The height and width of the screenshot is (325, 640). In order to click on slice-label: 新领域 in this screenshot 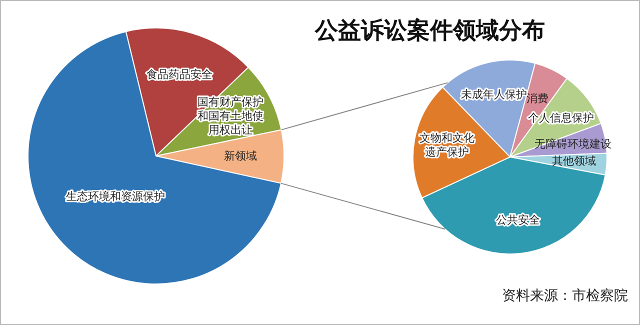, I will do `click(240, 155)`.